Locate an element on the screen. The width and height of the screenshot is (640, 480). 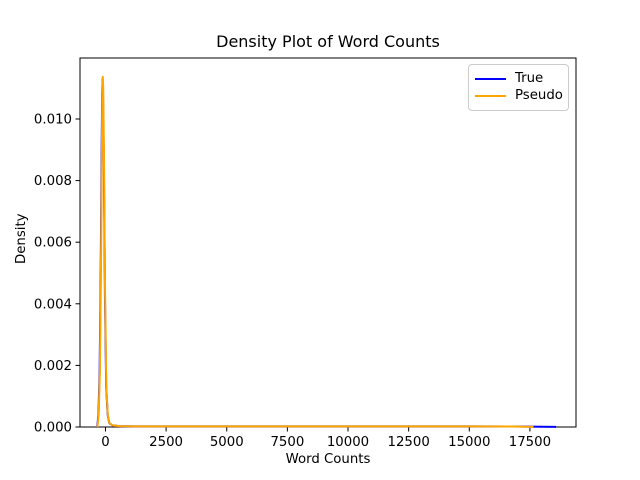
legend-item-true: True is located at coordinates (517, 78).